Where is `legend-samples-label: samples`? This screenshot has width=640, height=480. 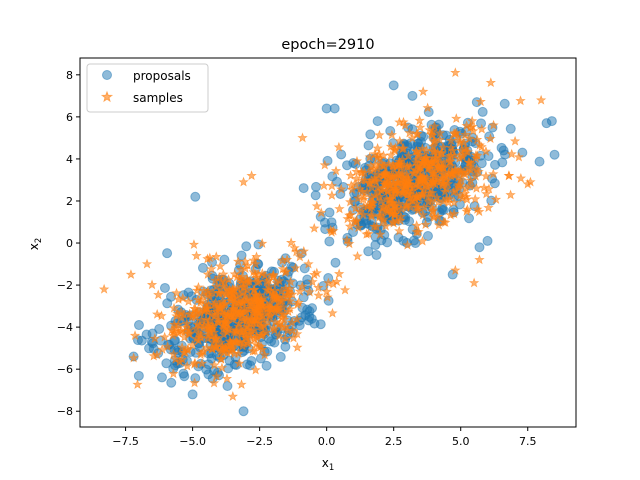
legend-samples-label: samples is located at coordinates (158, 98).